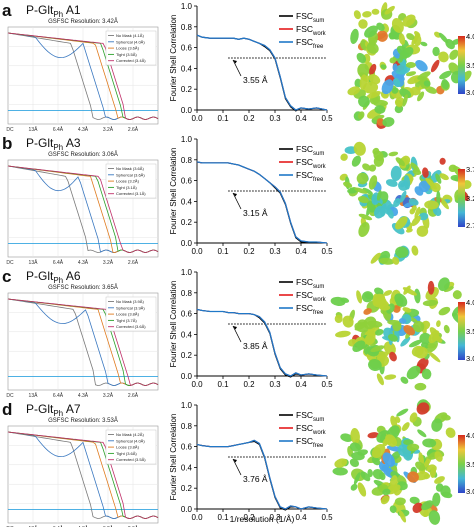 Image resolution: width=474 pixels, height=527 pixels. Describe the element at coordinates (187, 110) in the screenshot. I see `fsc-ytick-label: 0.0` at that location.